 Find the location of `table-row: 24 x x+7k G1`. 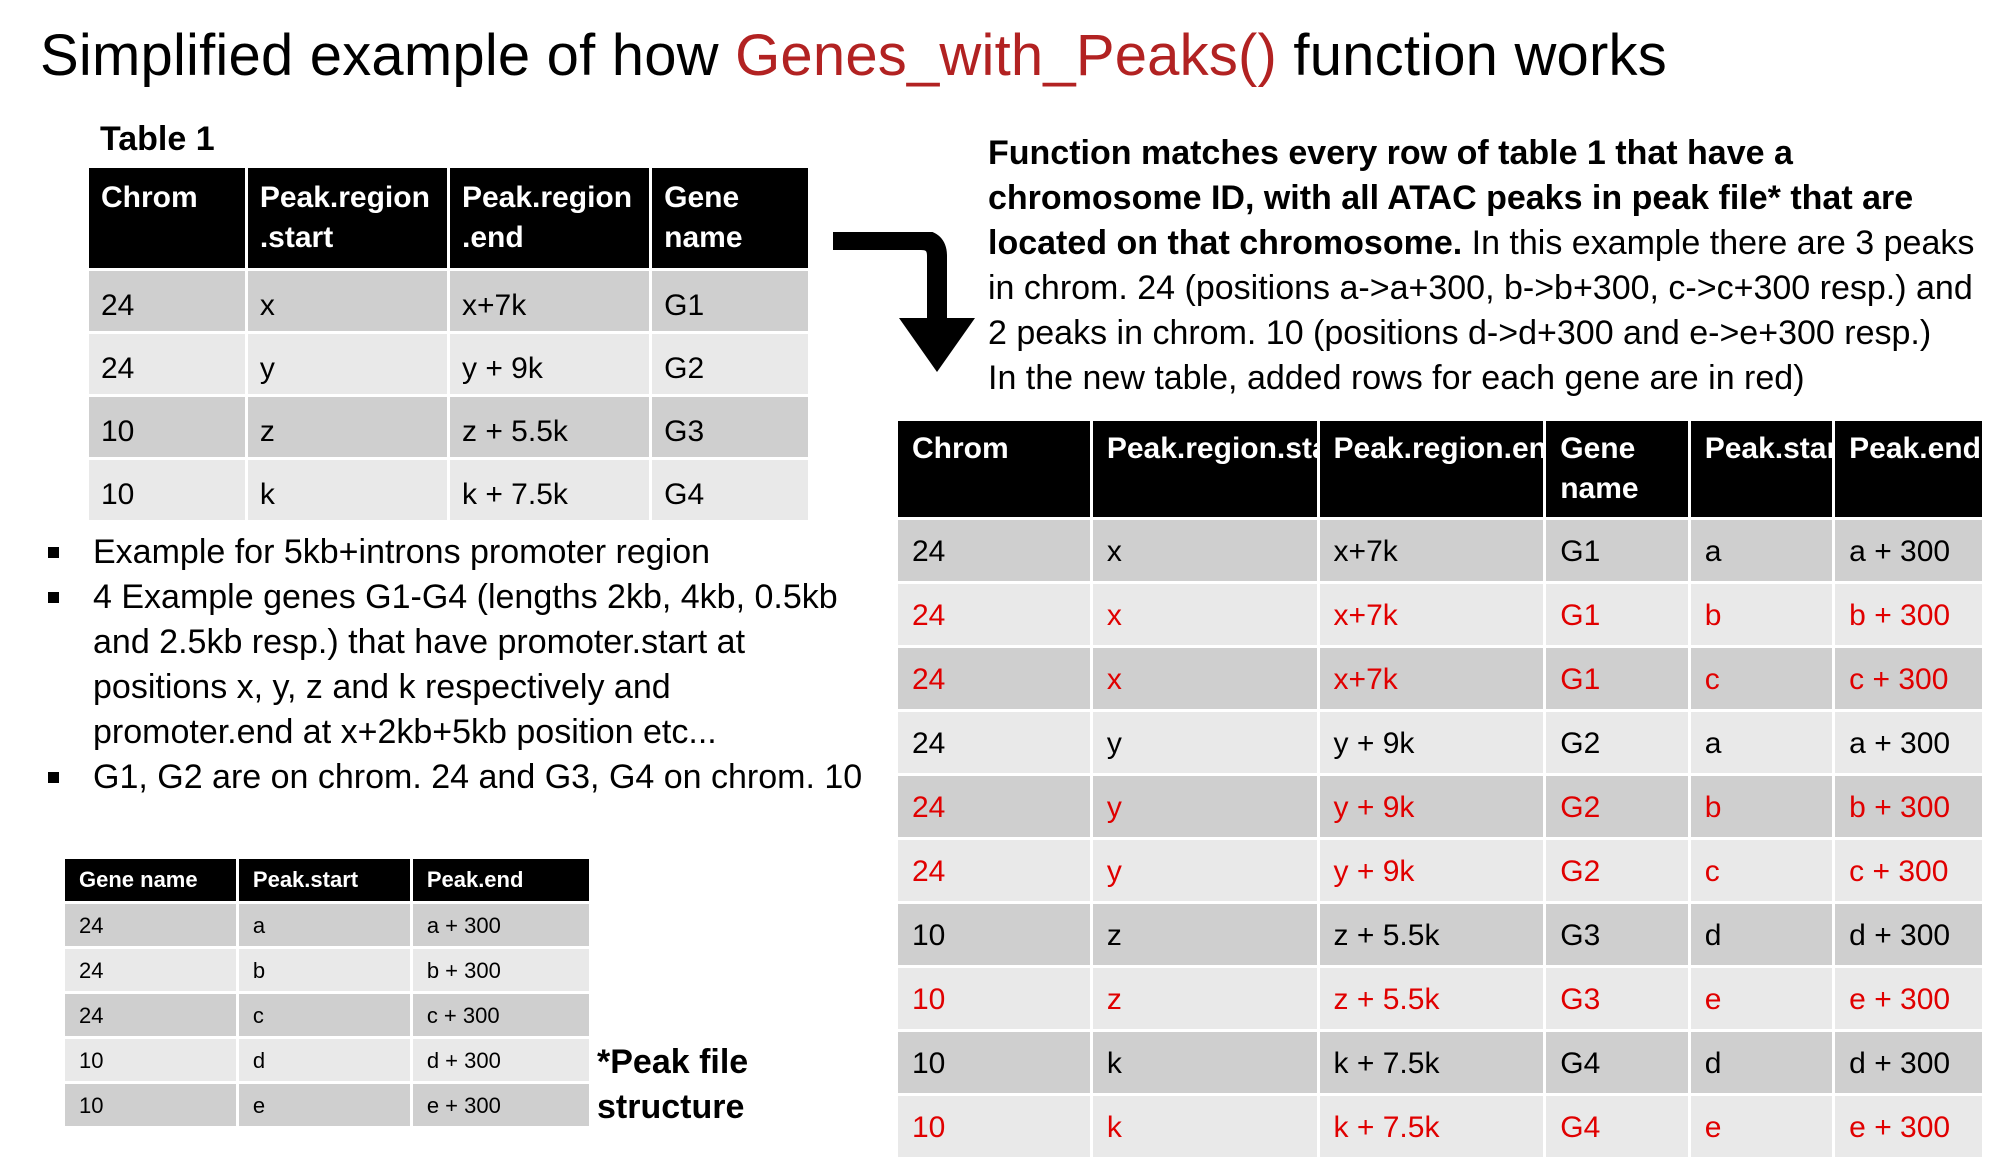

table-row: 24 x x+7k G1 is located at coordinates (448, 301).